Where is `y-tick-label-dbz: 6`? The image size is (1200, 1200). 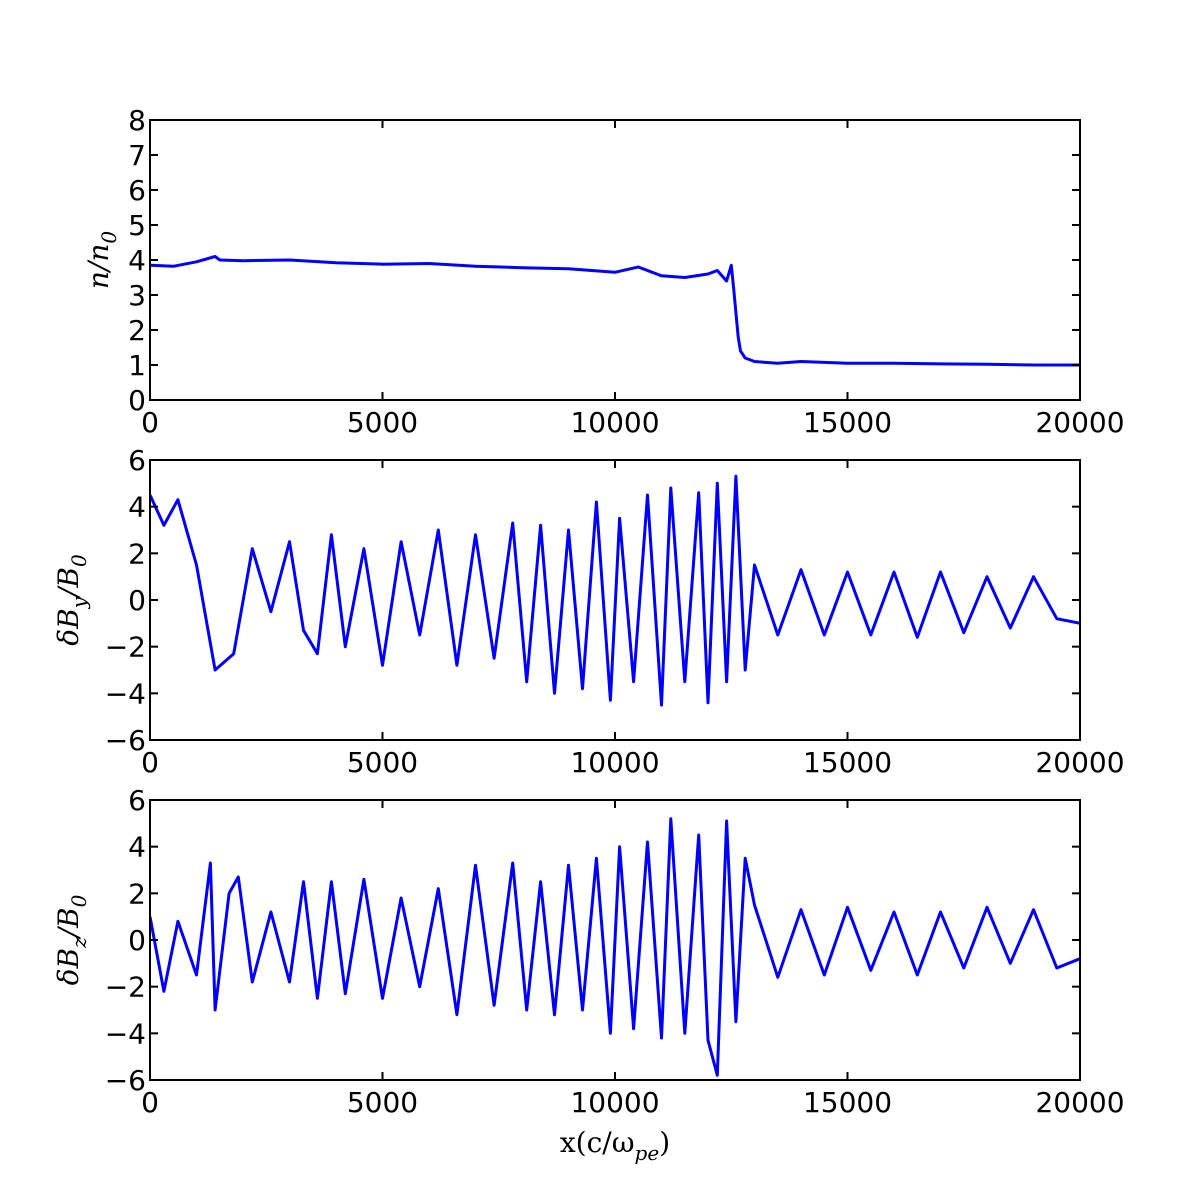 y-tick-label-dbz: 6 is located at coordinates (137, 800).